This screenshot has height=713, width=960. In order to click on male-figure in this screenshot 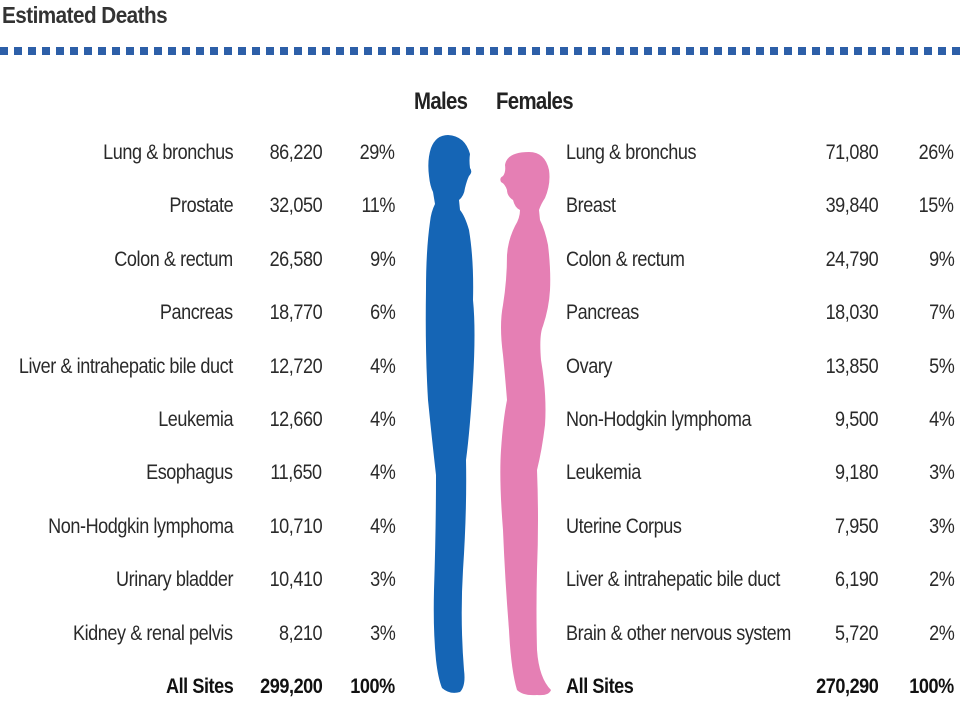, I will do `click(450, 414)`.